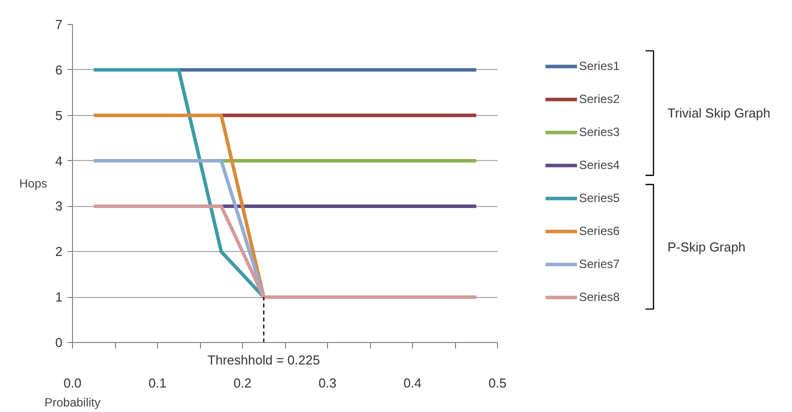 This screenshot has height=412, width=792. What do you see at coordinates (497, 383) in the screenshot?
I see `x-tick-label: 0.5` at bounding box center [497, 383].